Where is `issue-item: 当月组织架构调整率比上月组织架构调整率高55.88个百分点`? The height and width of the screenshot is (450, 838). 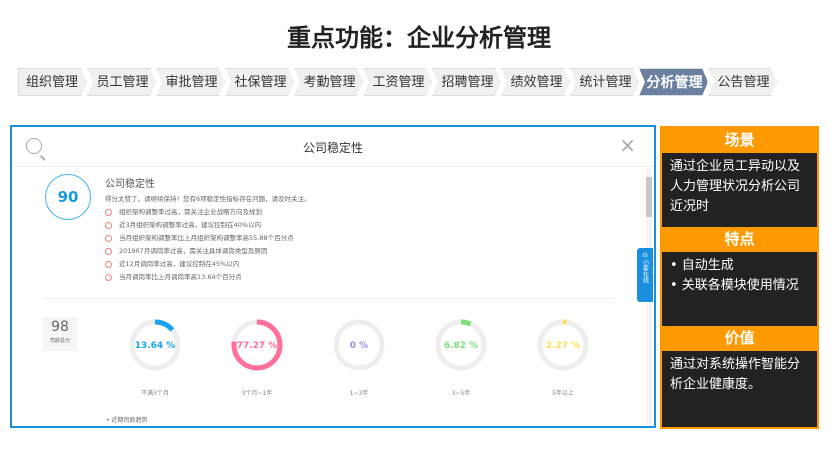 issue-item: 当月组织架构调整率比上月组织架构调整率高55.88个百分点 is located at coordinates (199, 238).